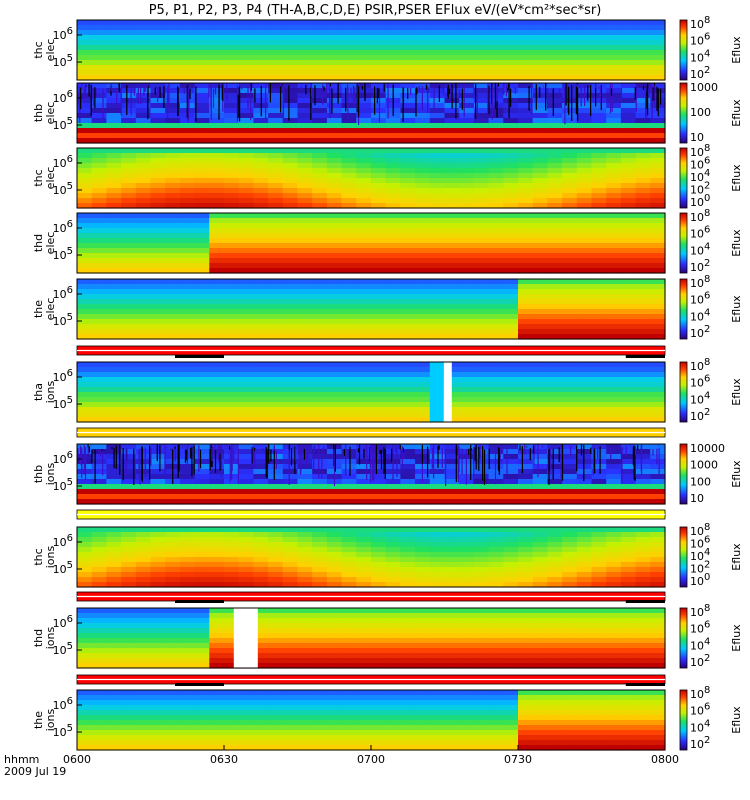 The width and height of the screenshot is (750, 800). What do you see at coordinates (707, 263) in the screenshot?
I see `colorbar-tick-exponent: 2` at bounding box center [707, 263].